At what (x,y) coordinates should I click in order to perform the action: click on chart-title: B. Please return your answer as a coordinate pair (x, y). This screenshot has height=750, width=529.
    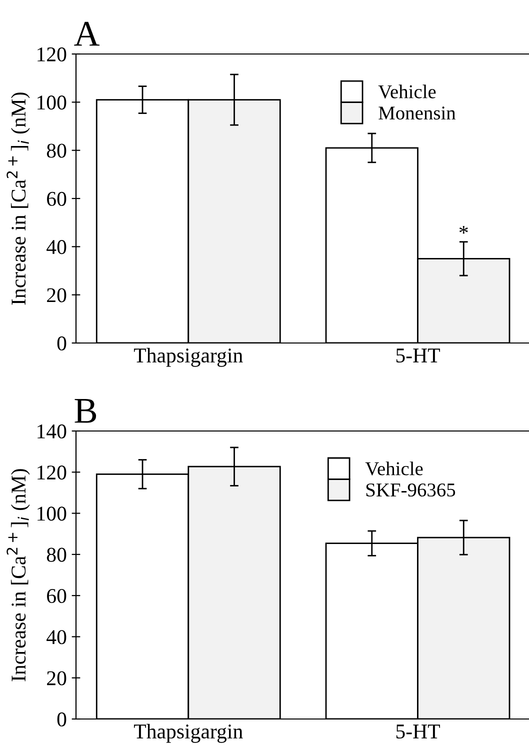
    Looking at the image, I should click on (85, 411).